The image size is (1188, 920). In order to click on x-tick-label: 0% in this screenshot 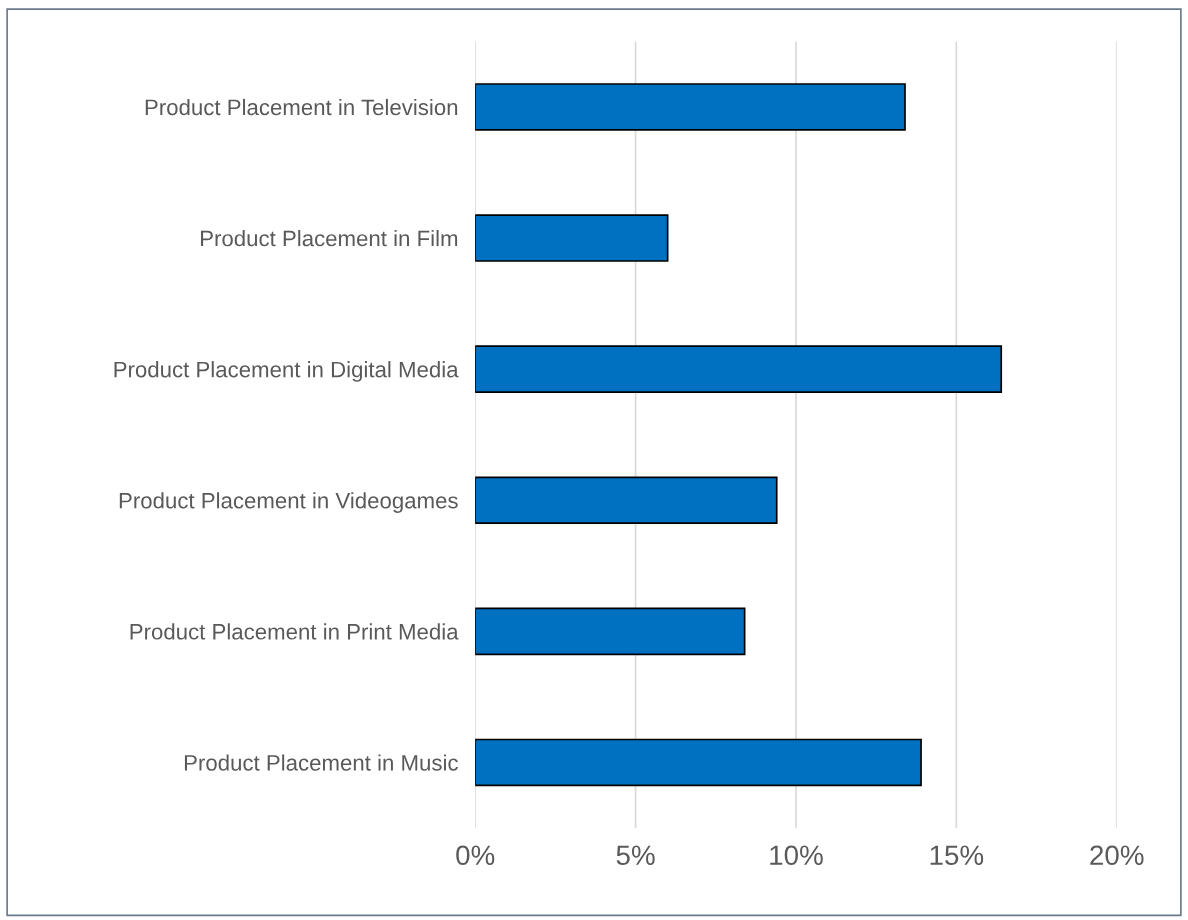, I will do `click(475, 855)`.